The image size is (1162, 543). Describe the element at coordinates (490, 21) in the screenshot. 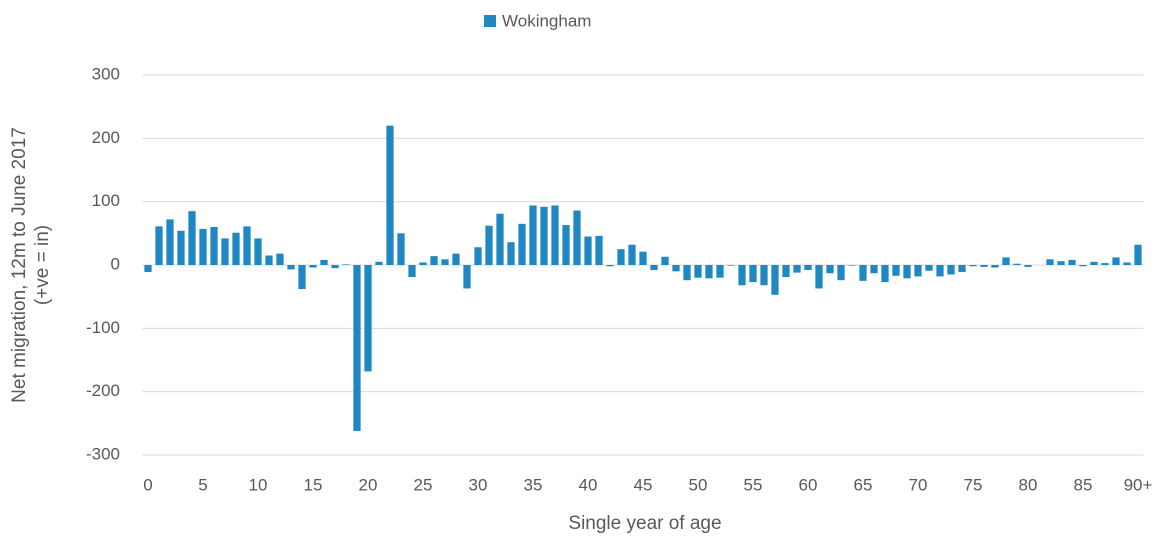

I see `legend-swatch` at that location.